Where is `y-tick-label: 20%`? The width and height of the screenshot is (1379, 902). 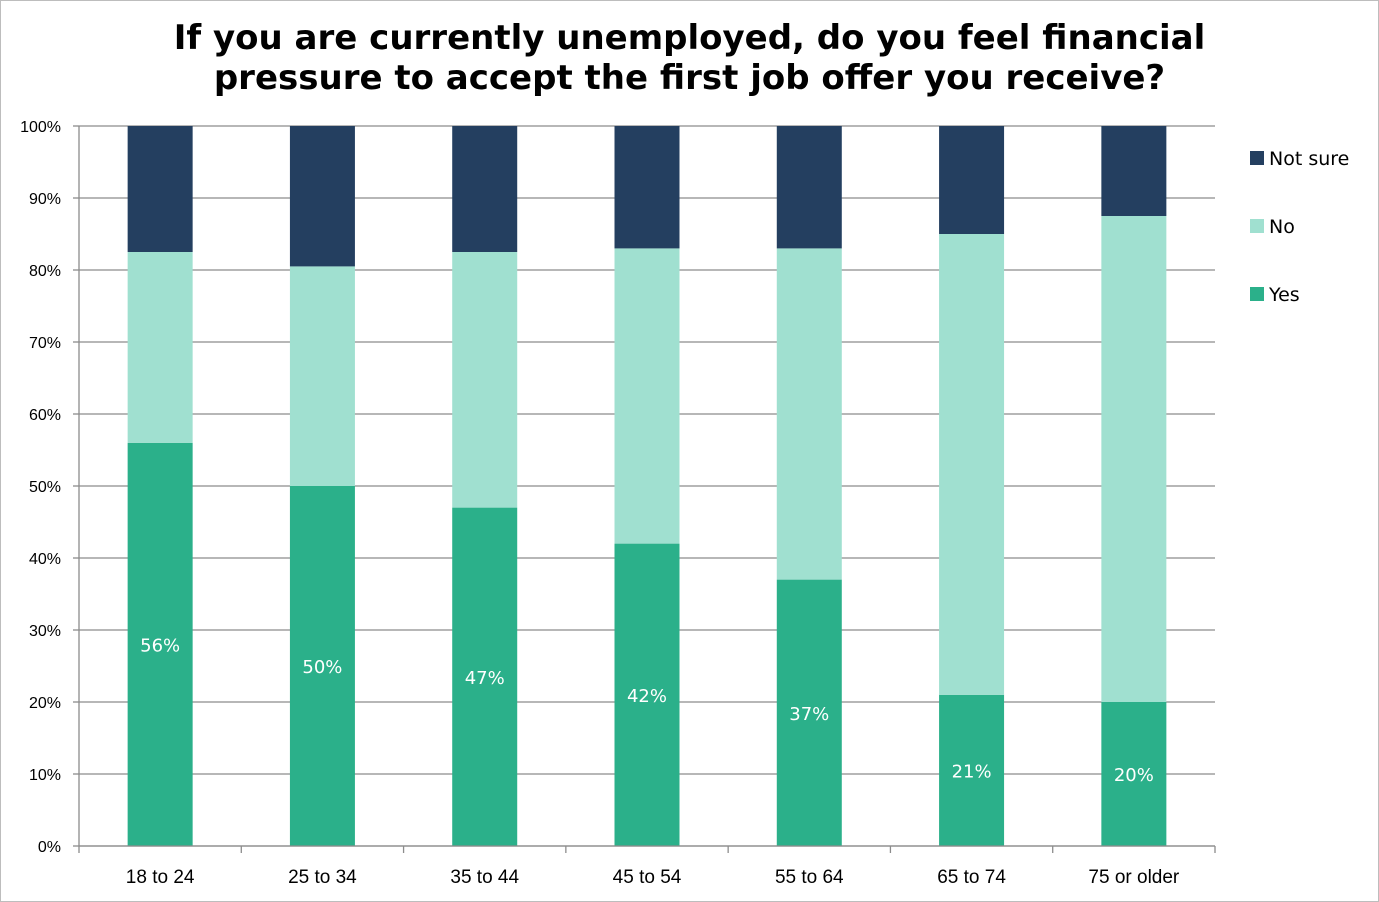
y-tick-label: 20% is located at coordinates (45, 703).